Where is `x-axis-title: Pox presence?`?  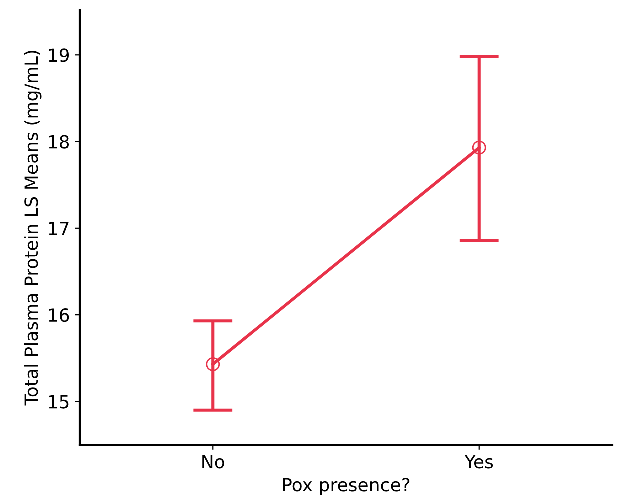 x-axis-title: Pox presence? is located at coordinates (346, 487).